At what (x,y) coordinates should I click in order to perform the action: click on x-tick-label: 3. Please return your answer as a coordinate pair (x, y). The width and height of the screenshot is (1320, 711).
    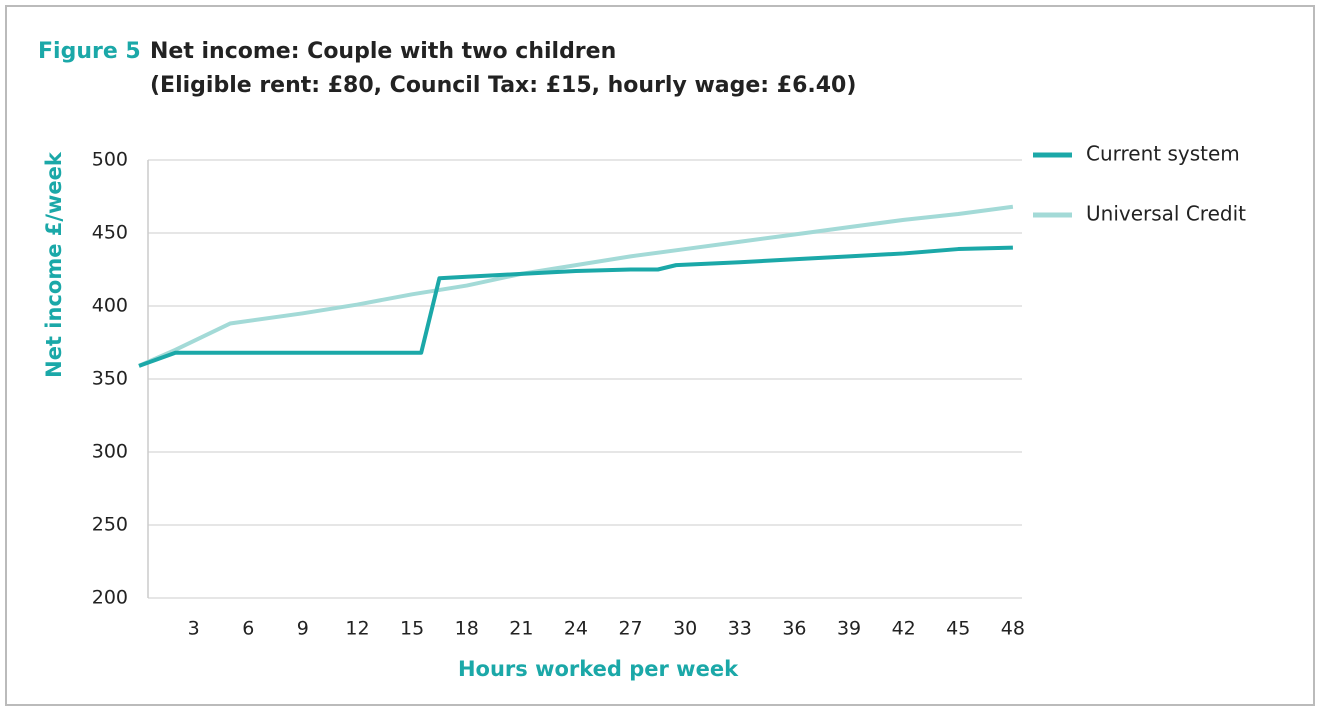
    Looking at the image, I should click on (194, 629).